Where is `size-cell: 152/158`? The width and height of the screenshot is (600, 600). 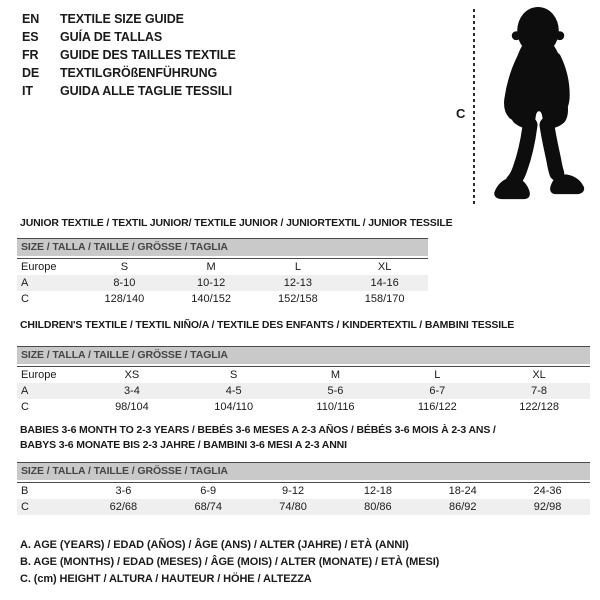
size-cell: 152/158 is located at coordinates (297, 299).